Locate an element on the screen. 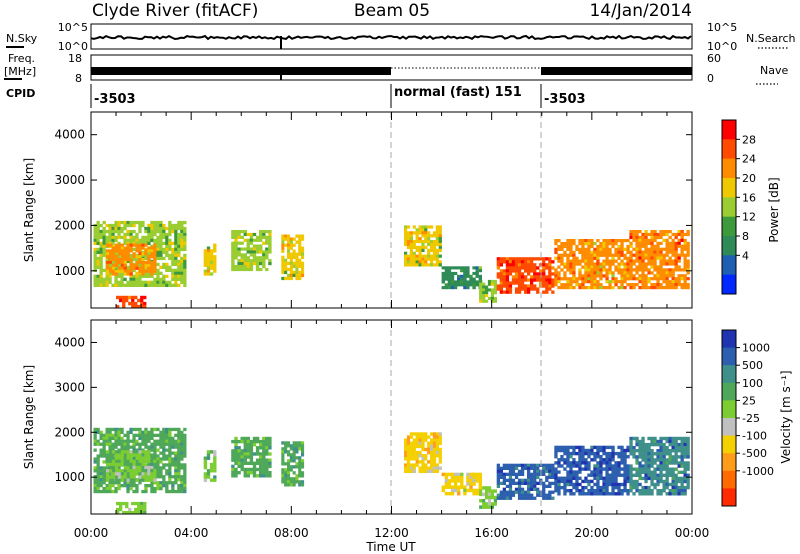 The width and height of the screenshot is (800, 554). velocity-colorbar-cell is located at coordinates (729, 427).